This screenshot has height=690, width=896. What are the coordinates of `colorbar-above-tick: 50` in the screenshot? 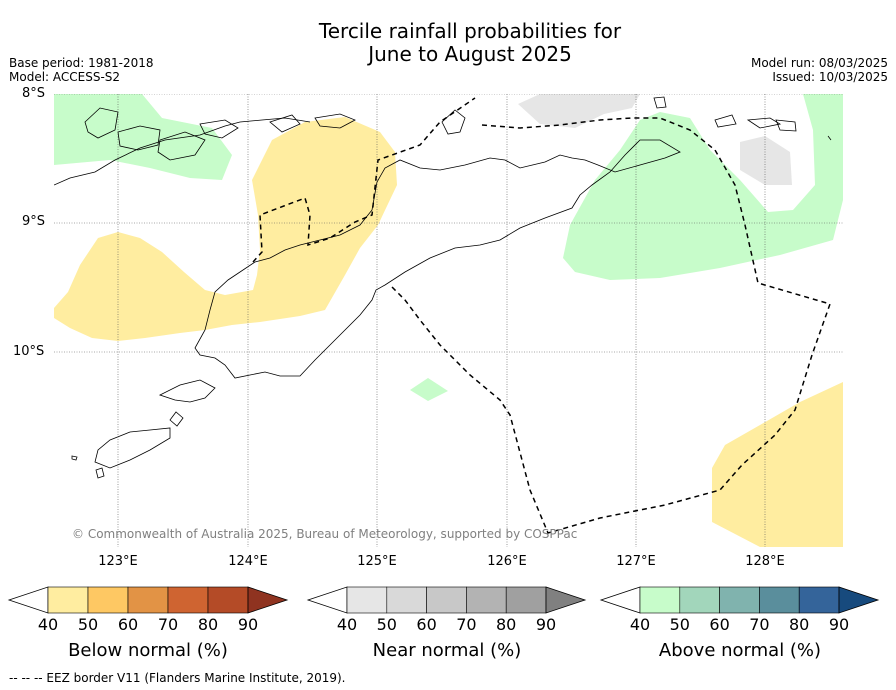 It's located at (679, 624).